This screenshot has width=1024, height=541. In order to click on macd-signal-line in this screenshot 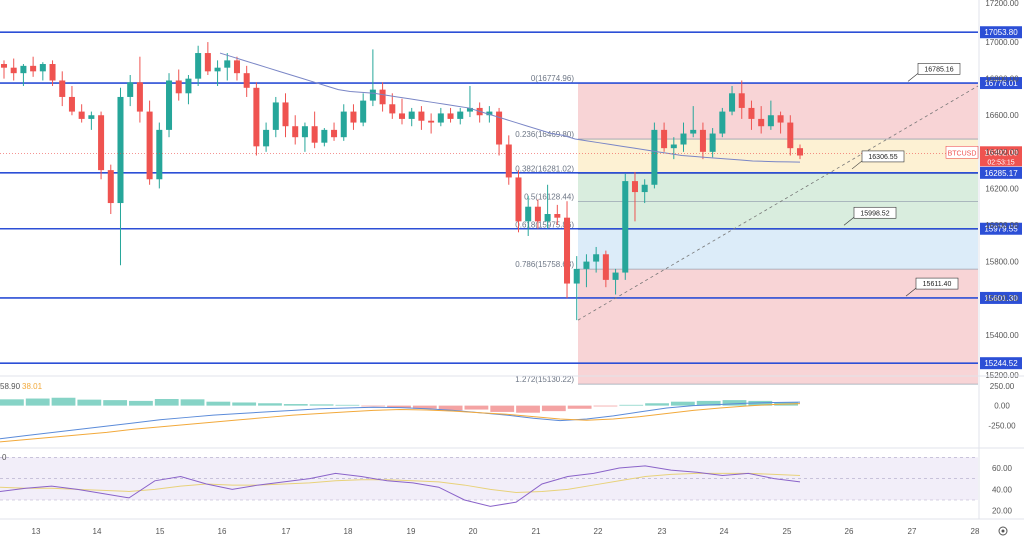, I will do `click(400, 423)`.